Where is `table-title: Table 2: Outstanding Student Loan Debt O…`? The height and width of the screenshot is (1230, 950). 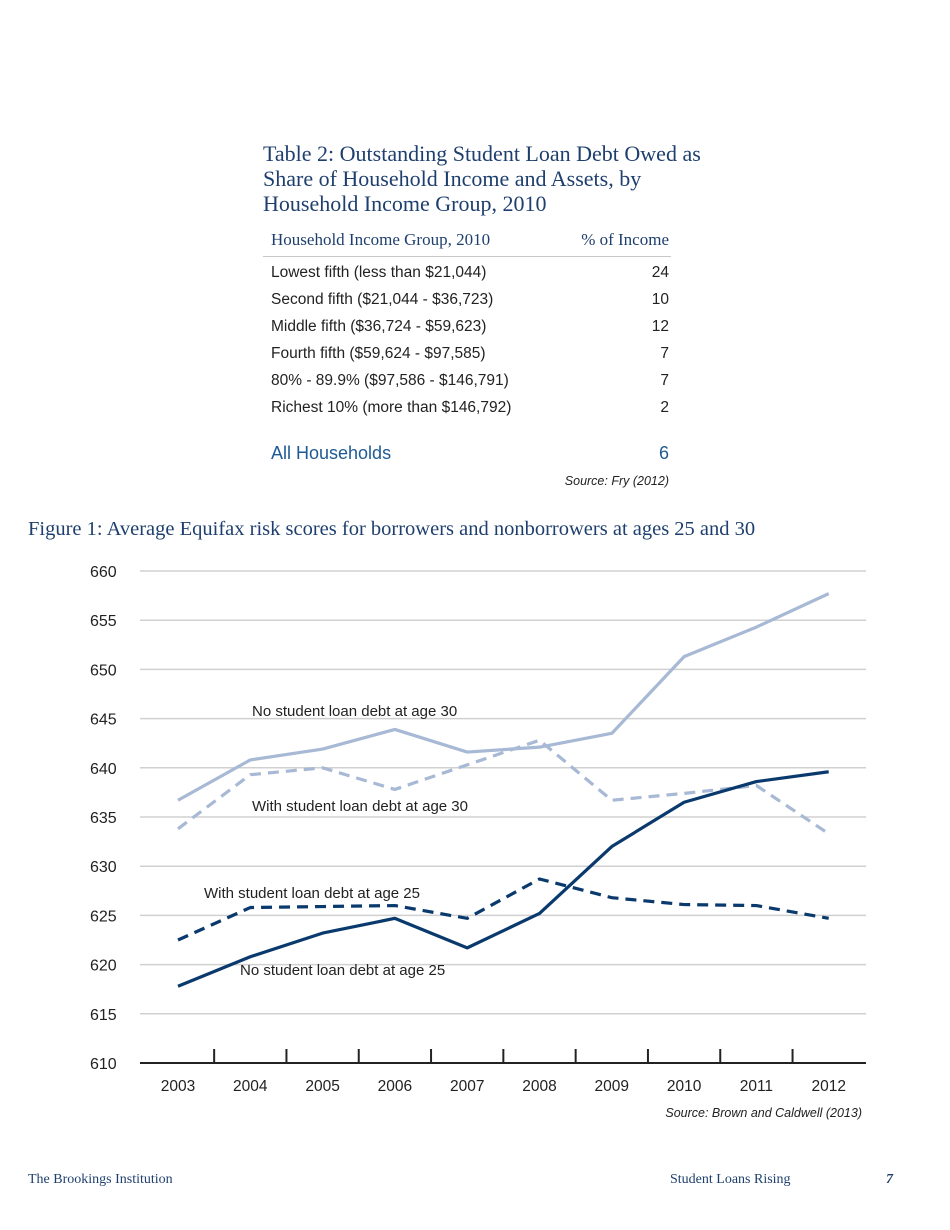 table-title: Table 2: Outstanding Student Loan Debt O… is located at coordinates (482, 178).